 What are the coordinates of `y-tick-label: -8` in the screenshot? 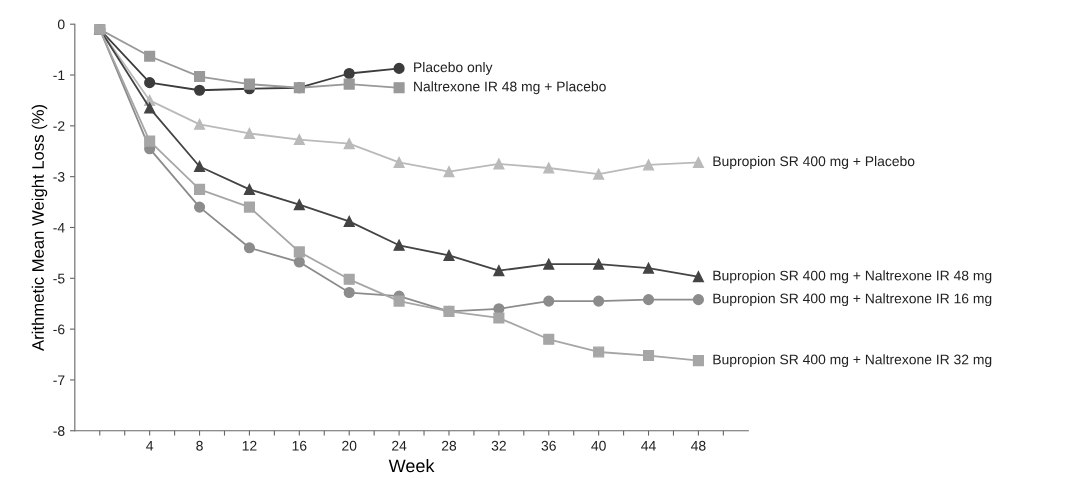 It's located at (59, 431).